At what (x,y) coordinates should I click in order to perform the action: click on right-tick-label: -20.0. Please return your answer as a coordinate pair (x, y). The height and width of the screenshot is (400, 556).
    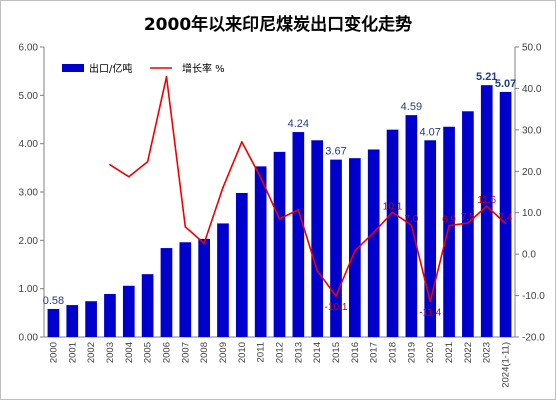
    Looking at the image, I should click on (533, 338).